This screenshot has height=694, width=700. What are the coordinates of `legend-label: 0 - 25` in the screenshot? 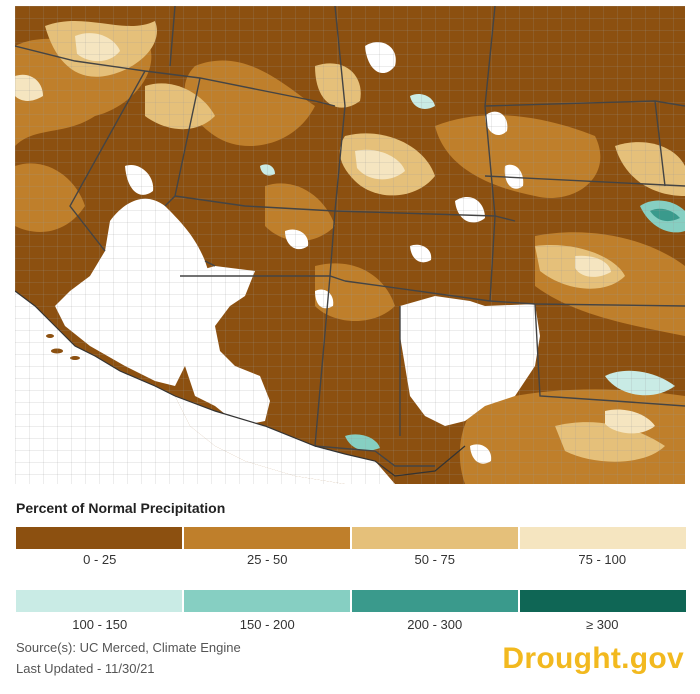 It's located at (100, 559).